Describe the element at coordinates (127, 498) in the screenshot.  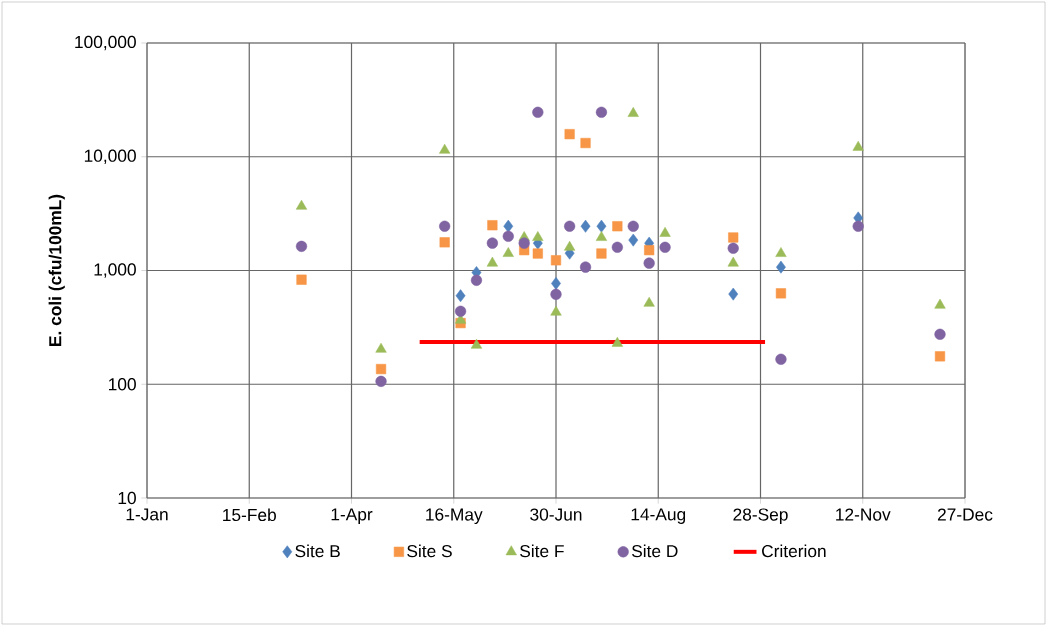
I see `y-tick-label: 10` at that location.